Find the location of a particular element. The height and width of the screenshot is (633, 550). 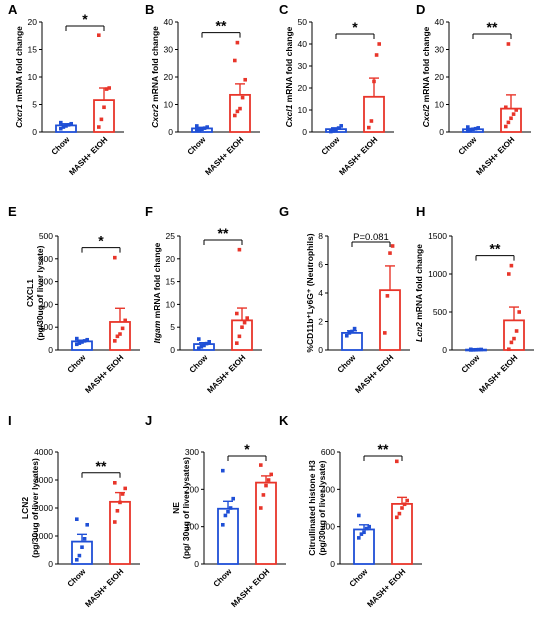

y-axis-label: Itgam mRNA fold change is located at coordinates (157, 292).